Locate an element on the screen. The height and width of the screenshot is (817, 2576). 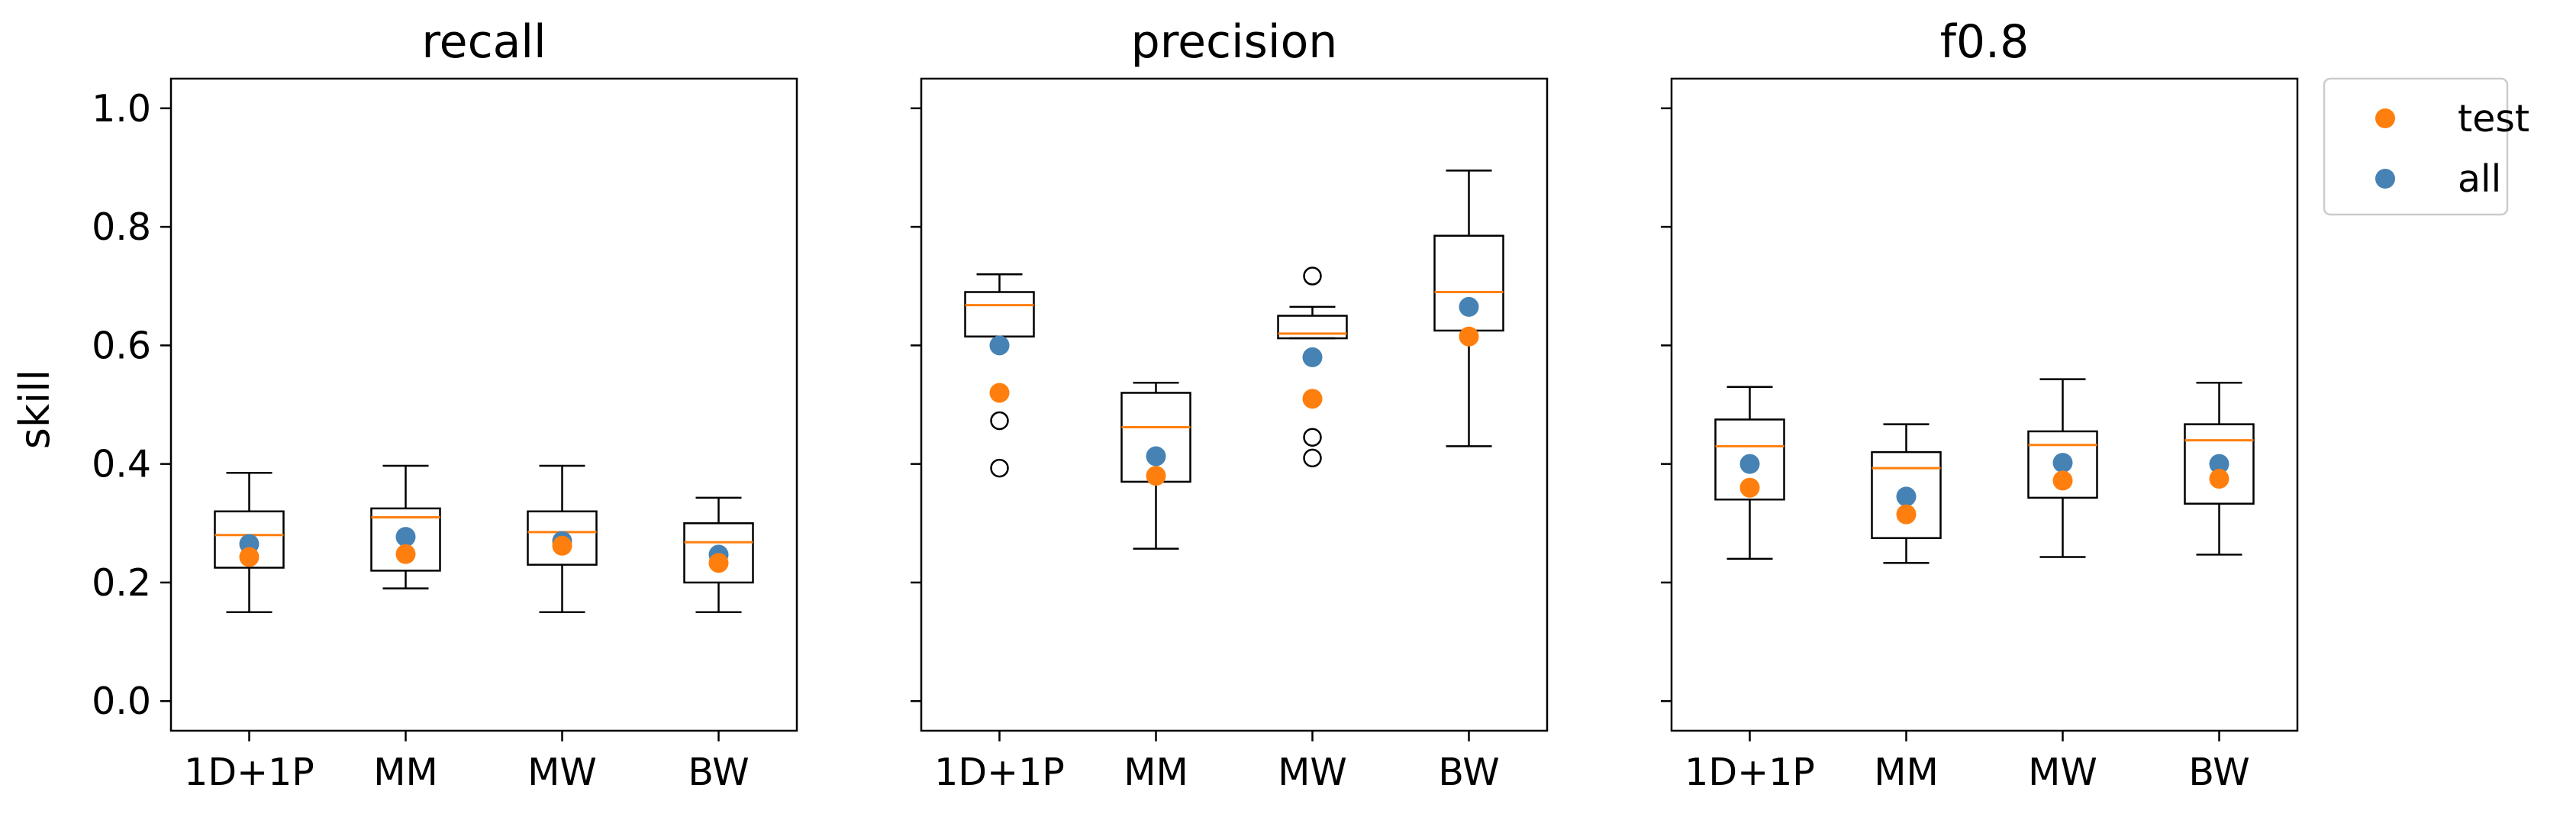
legend-box is located at coordinates (2416, 147).